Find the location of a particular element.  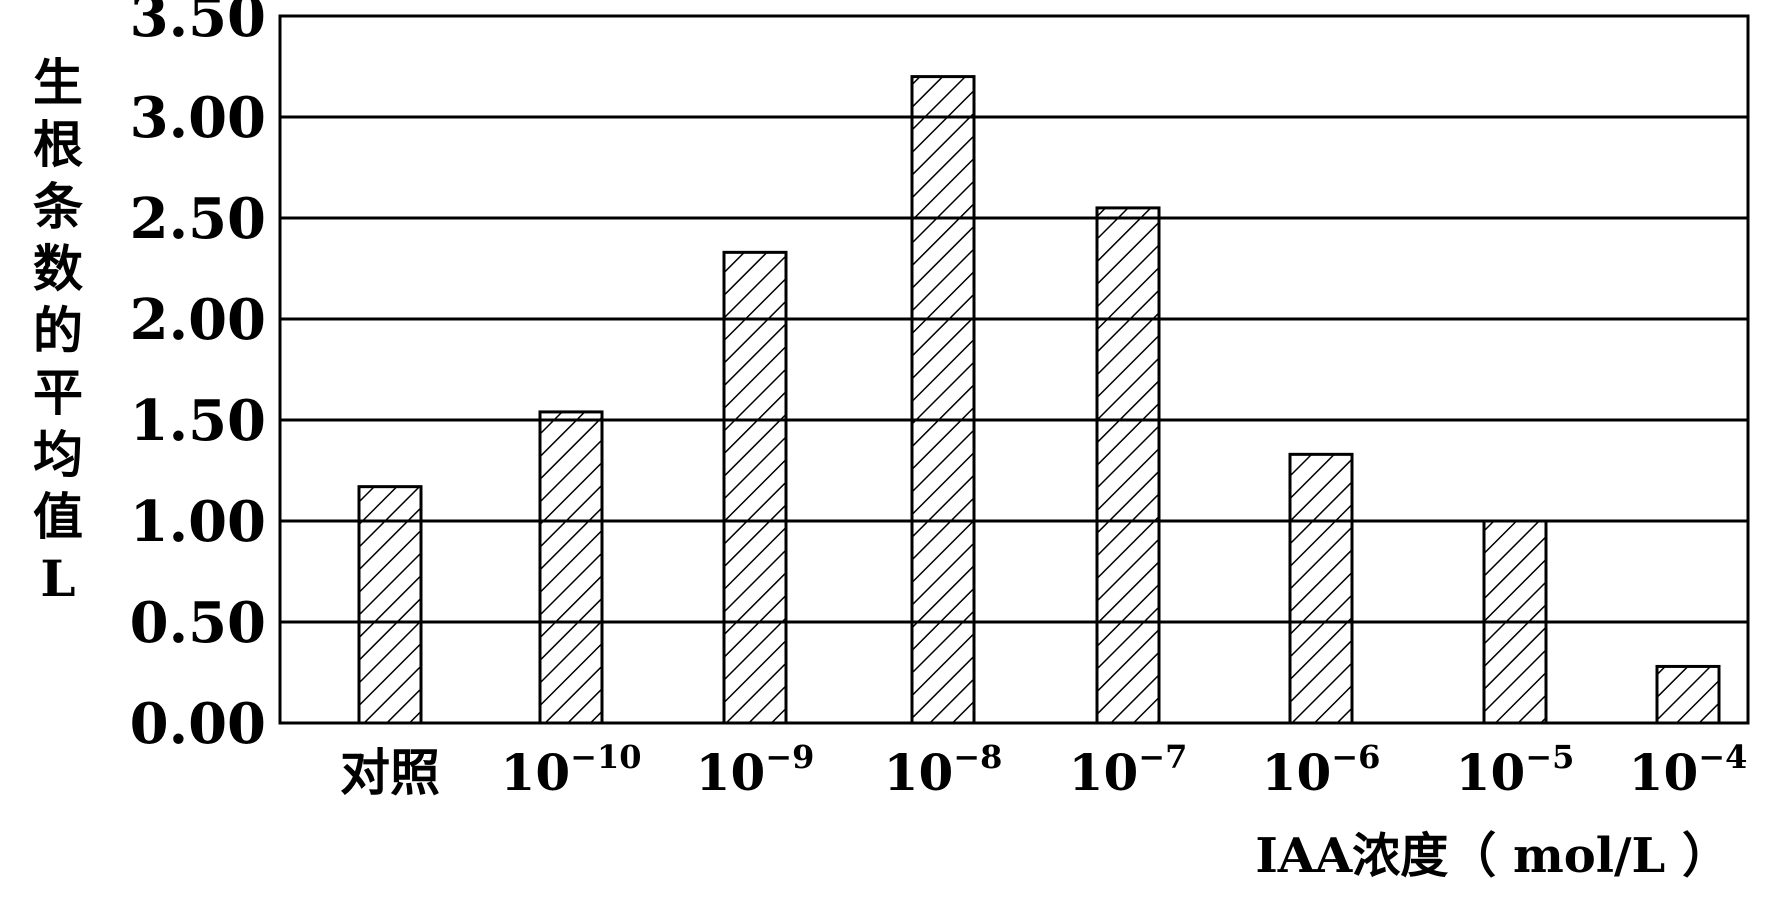

x-tick-exponent: −10 is located at coordinates (605, 757).